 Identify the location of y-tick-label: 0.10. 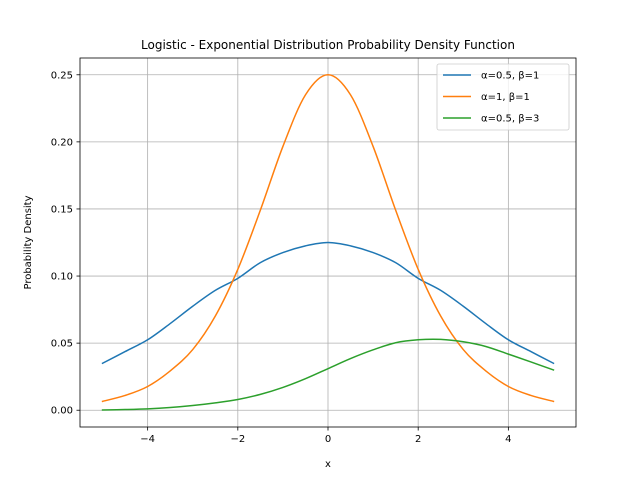
(62, 277).